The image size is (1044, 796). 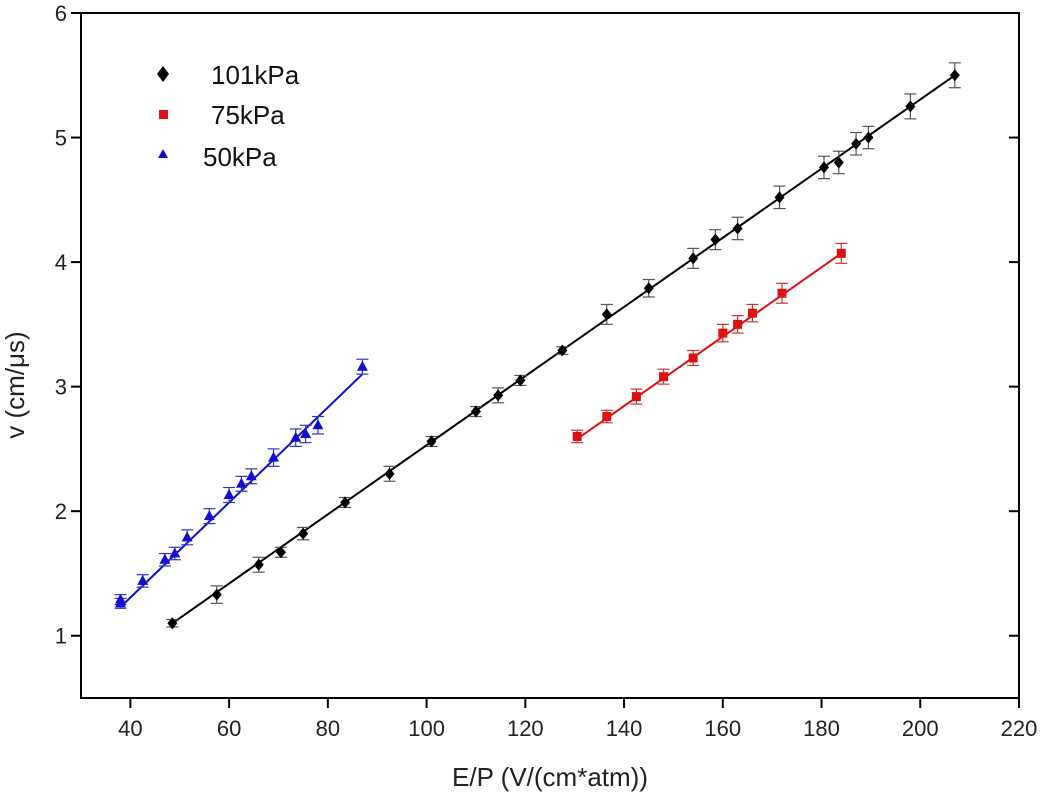 I want to click on fit-line-75kPa, so click(x=709, y=346).